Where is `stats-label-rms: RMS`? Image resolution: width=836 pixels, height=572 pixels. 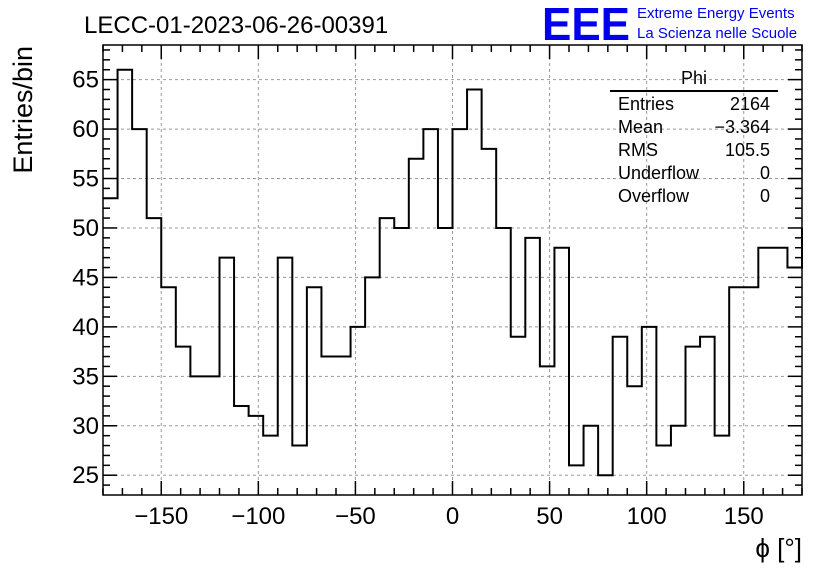 stats-label-rms: RMS is located at coordinates (638, 150).